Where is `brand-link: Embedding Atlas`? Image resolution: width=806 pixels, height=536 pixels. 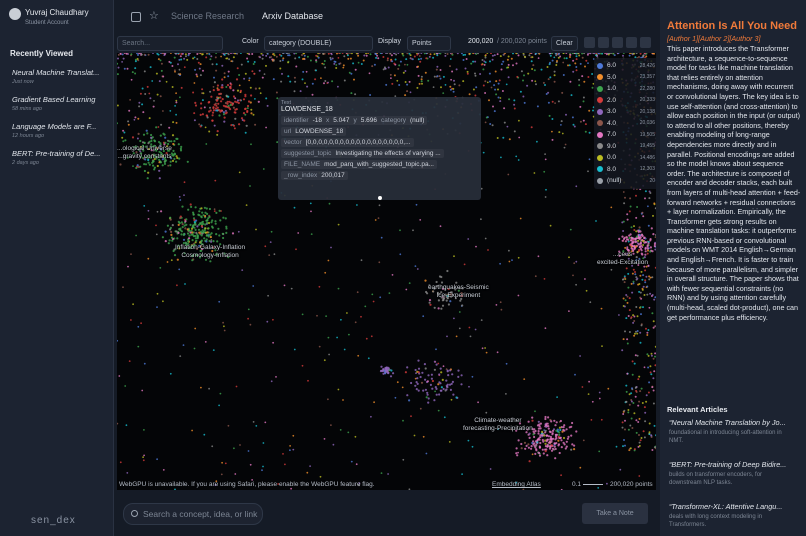
brand-link: Embedding Atlas is located at coordinates (516, 484).